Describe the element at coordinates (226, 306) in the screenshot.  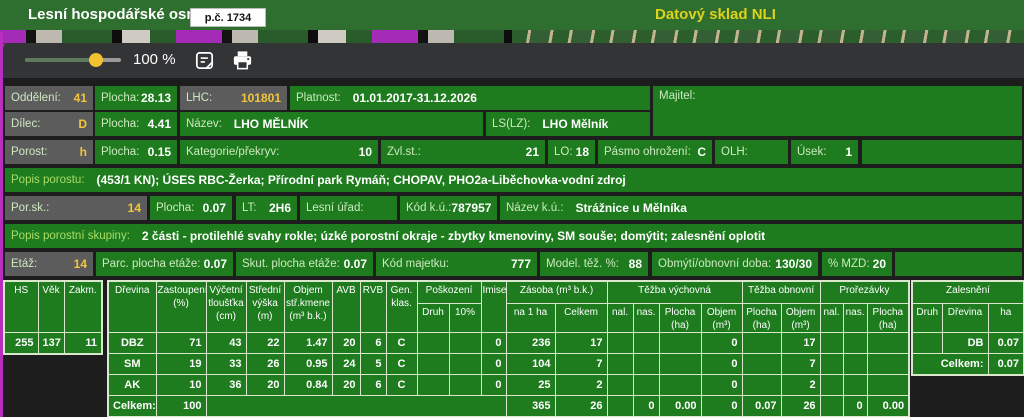
I see `col-header-tloustka: Výčetní tloušťka (cm)` at that location.